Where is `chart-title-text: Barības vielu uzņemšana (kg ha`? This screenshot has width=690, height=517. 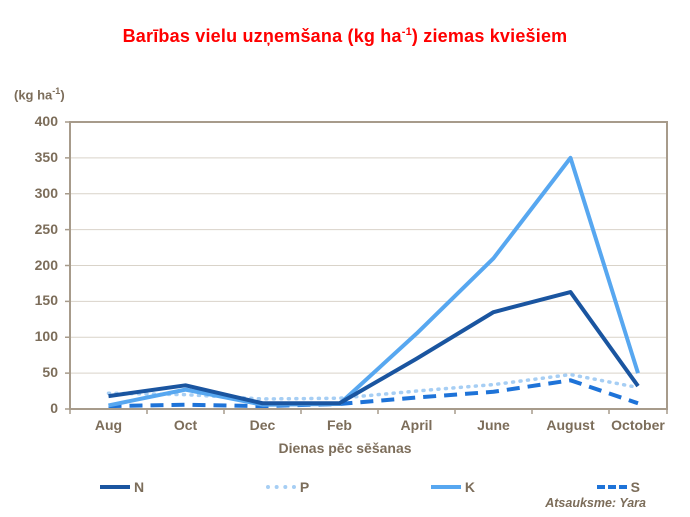 chart-title-text: Barības vielu uzņemšana (kg ha is located at coordinates (262, 36).